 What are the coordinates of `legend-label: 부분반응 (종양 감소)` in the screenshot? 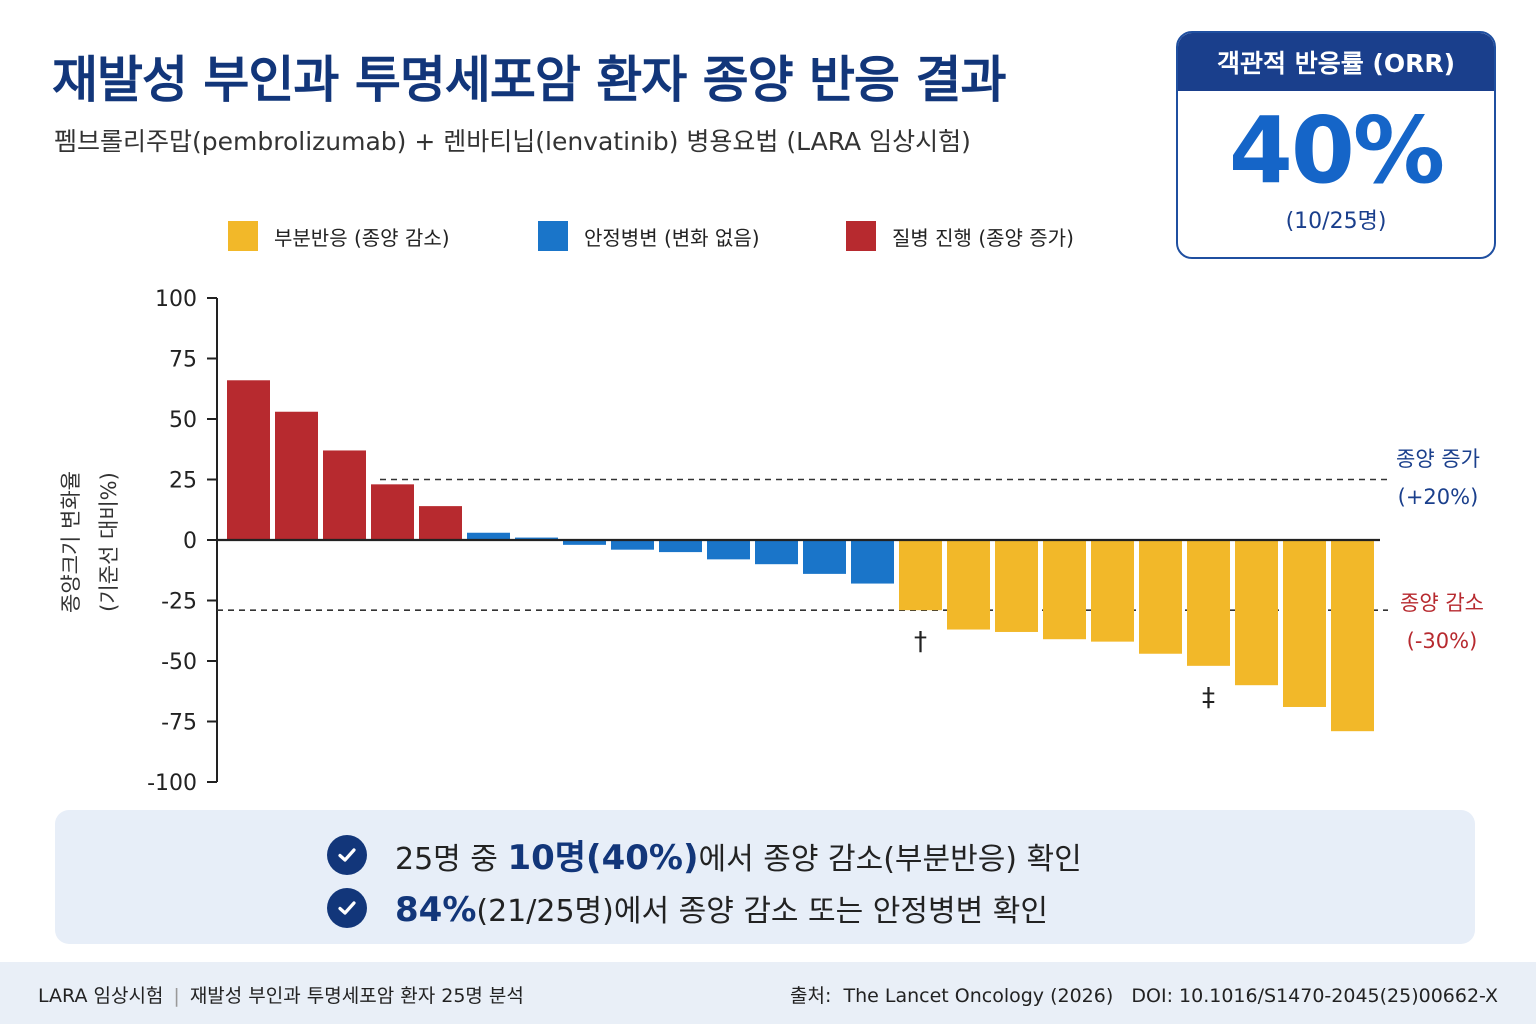 It's located at (362, 237).